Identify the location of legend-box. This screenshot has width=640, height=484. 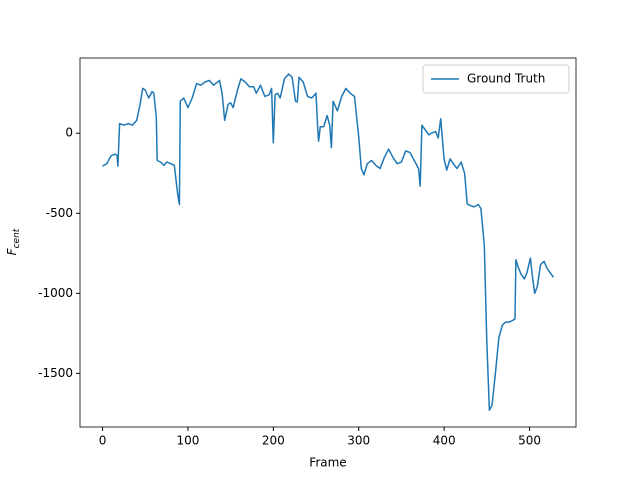
(496, 79).